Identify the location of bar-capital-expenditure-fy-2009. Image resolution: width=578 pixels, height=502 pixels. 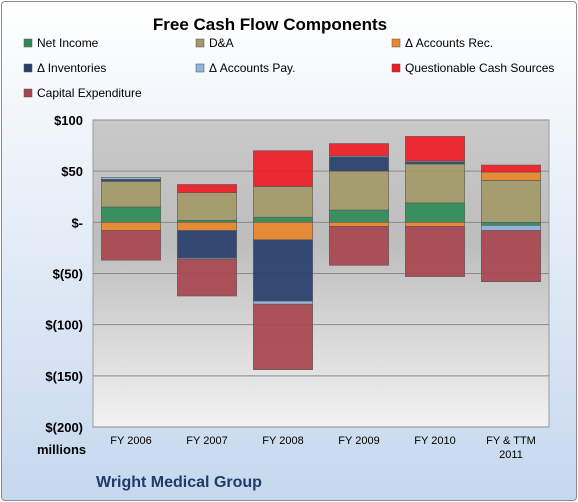
(359, 246).